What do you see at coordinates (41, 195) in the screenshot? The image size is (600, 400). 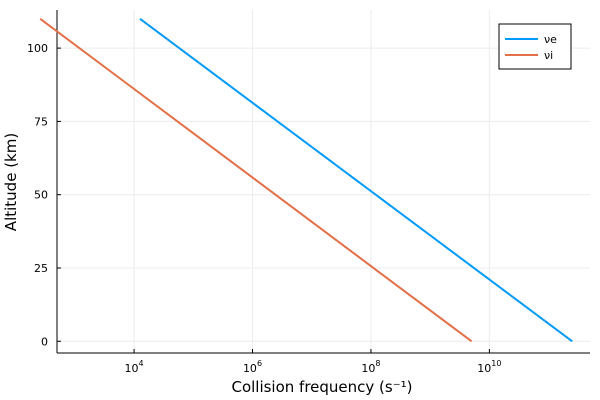 I see `y-tick-label: 50` at bounding box center [41, 195].